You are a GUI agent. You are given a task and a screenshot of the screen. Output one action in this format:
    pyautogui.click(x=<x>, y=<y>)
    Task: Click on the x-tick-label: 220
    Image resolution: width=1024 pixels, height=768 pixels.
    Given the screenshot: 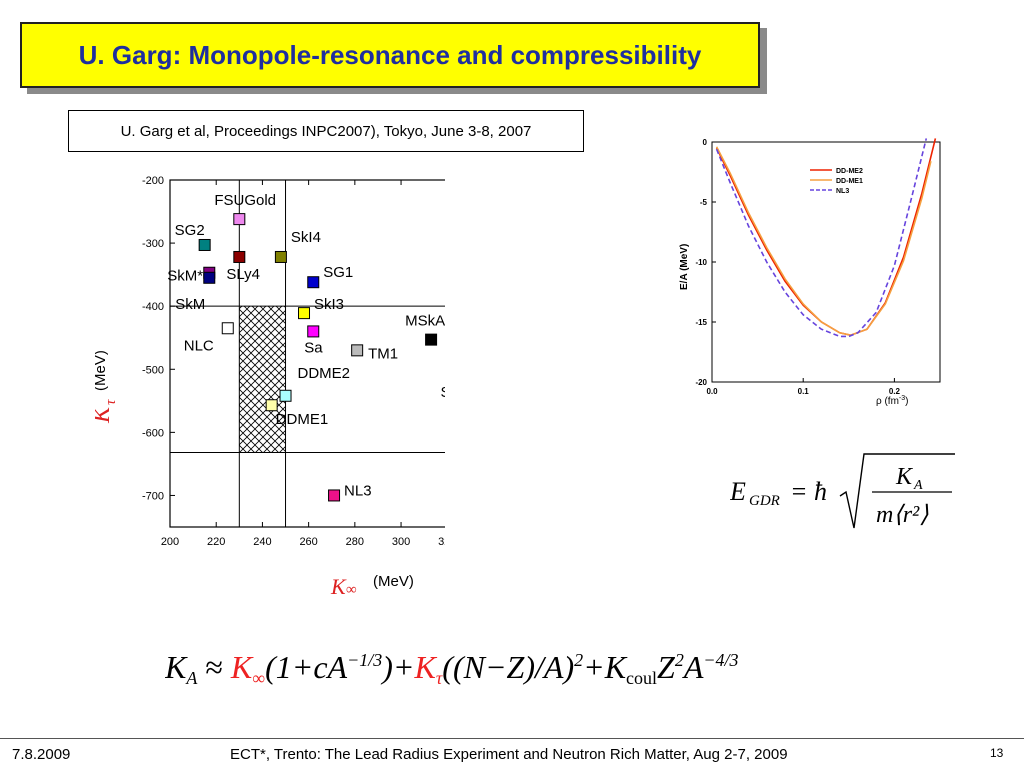 What is the action you would take?
    pyautogui.click(x=216, y=542)
    